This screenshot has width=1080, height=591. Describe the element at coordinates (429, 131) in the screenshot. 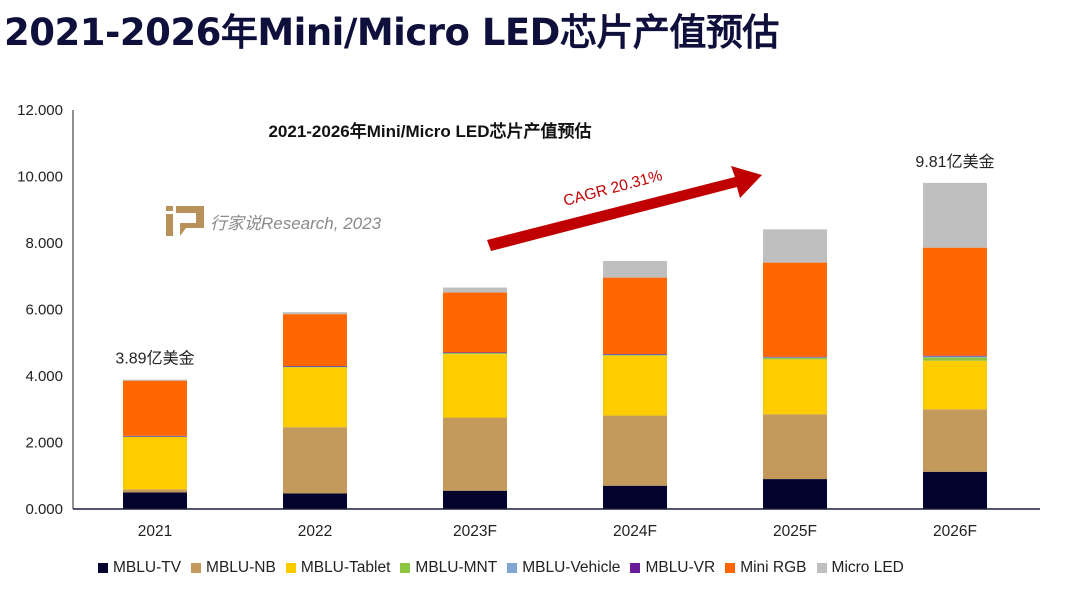

I see `chart-title: 2021-2026年Mini/Micro LED芯片产值预估` at that location.